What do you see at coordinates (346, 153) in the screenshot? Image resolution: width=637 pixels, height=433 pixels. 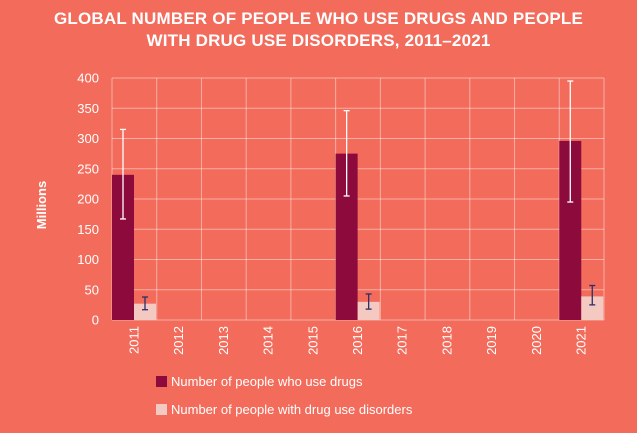 I see `error-bar-drug-users-2016` at bounding box center [346, 153].